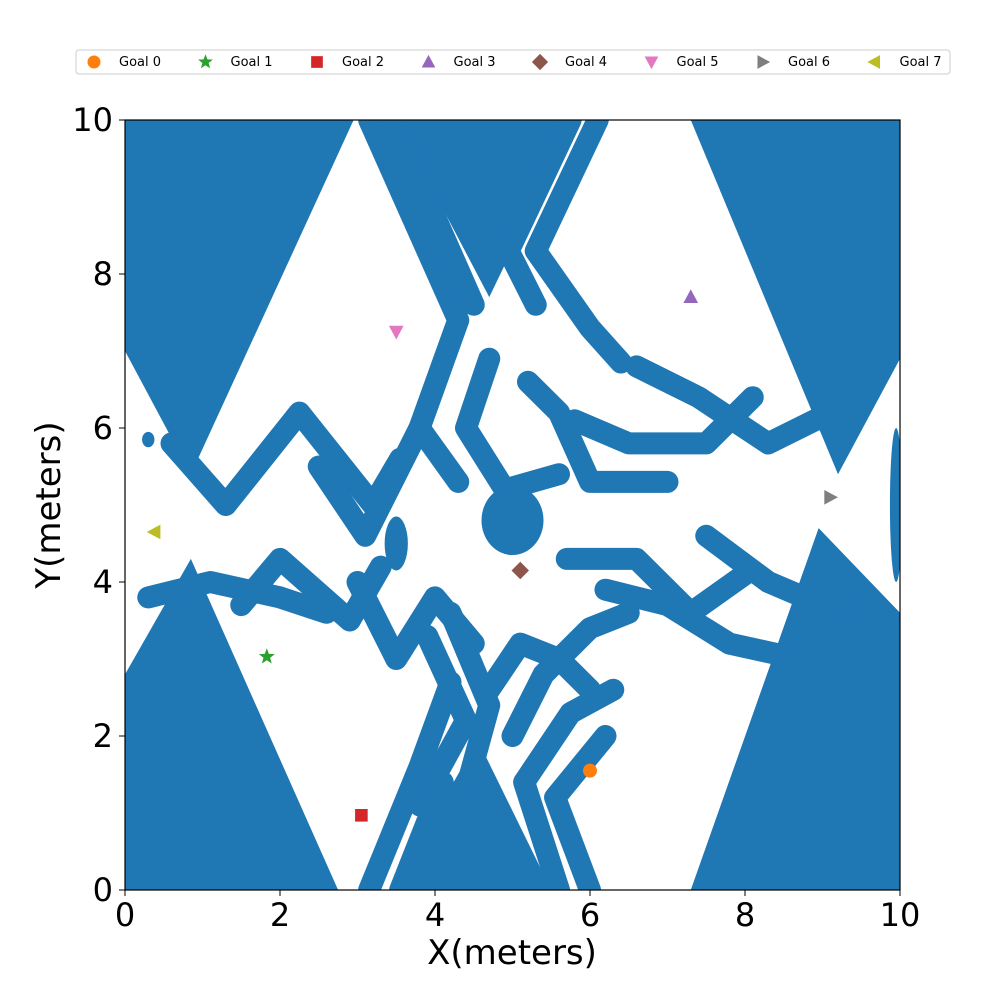 The image size is (1000, 1000). Describe the element at coordinates (103, 890) in the screenshot. I see `y-tick-label: 0` at that location.